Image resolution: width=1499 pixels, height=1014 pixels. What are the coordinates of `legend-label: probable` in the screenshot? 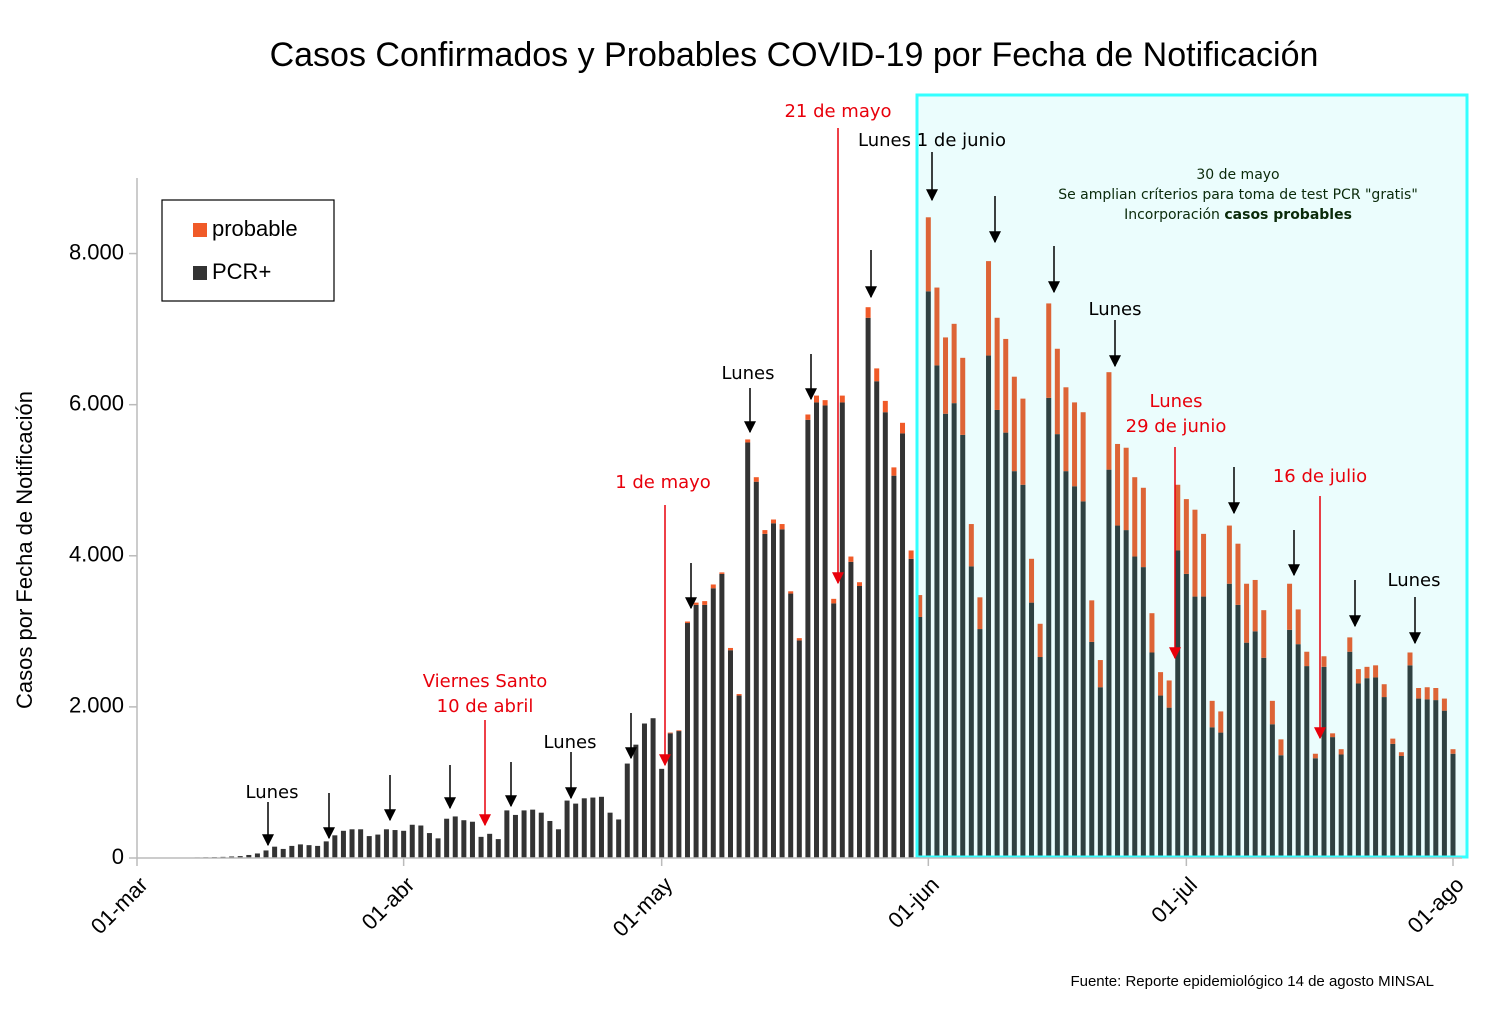 It's located at (255, 228).